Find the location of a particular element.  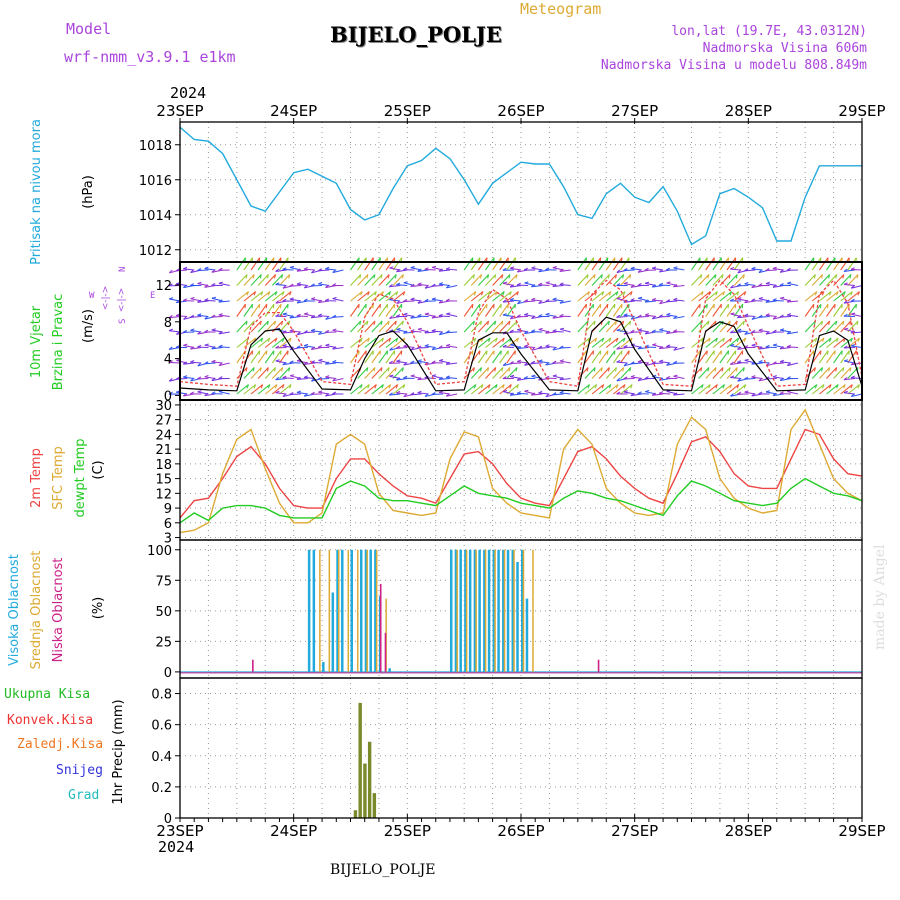

y-tick-label: 8 is located at coordinates (168, 323).